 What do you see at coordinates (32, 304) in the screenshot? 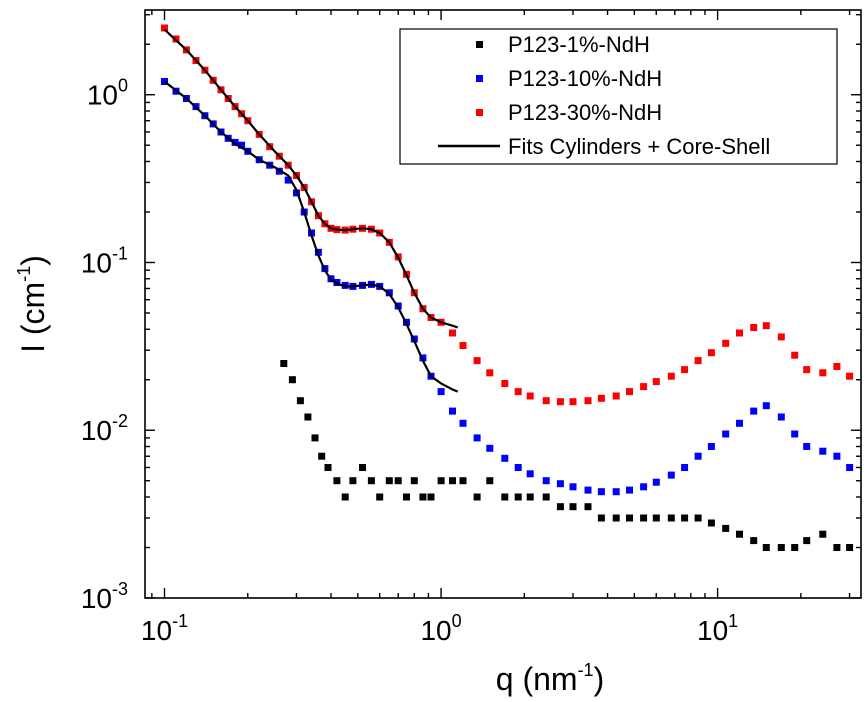
I see `y-axis-title: I (cm-1)` at bounding box center [32, 304].